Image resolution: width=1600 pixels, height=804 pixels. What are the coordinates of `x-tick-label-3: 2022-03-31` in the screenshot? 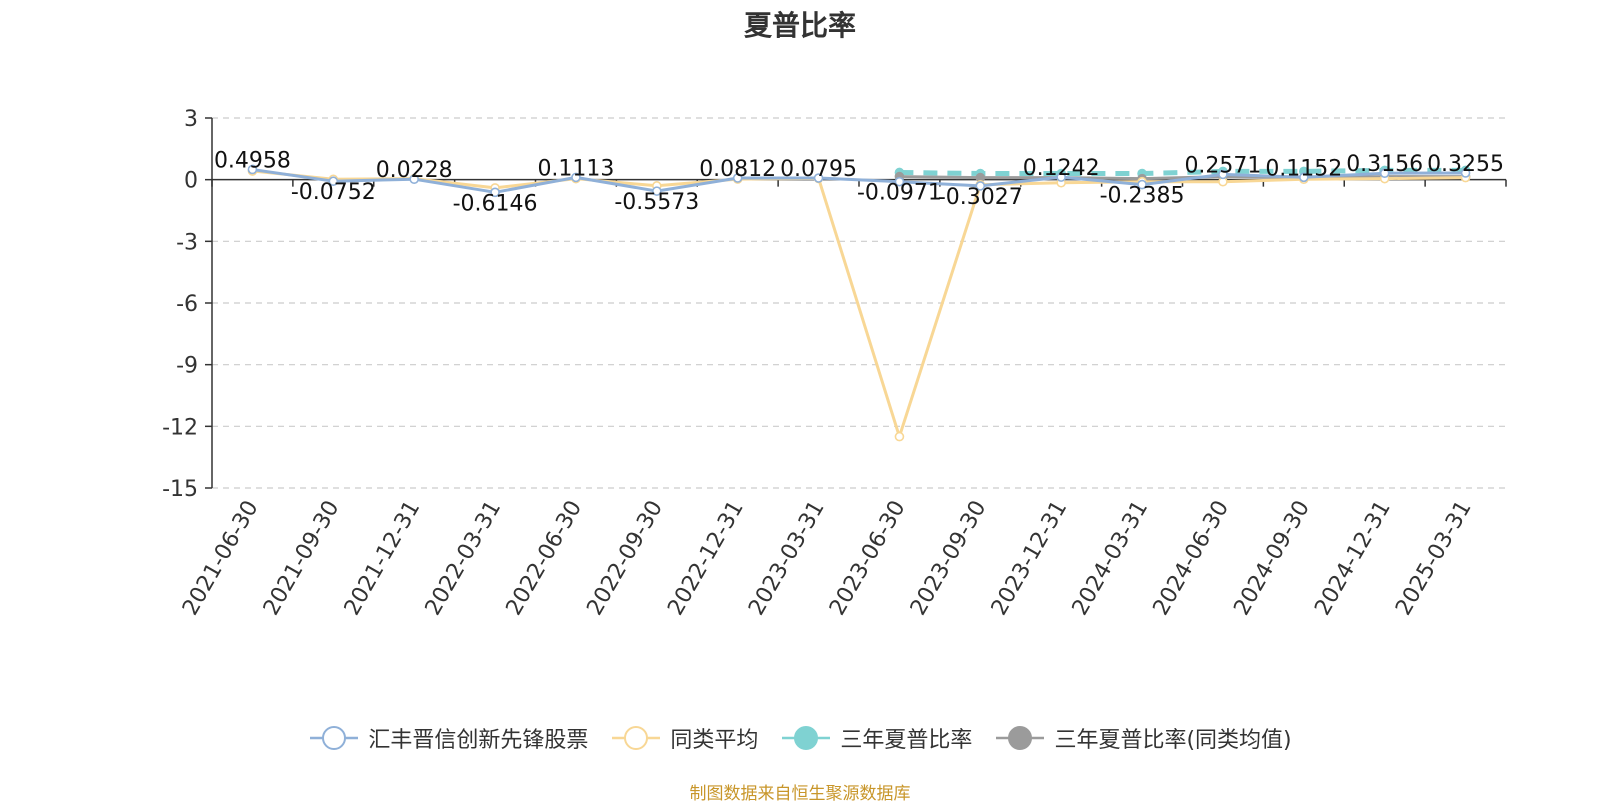 It's located at (464, 558).